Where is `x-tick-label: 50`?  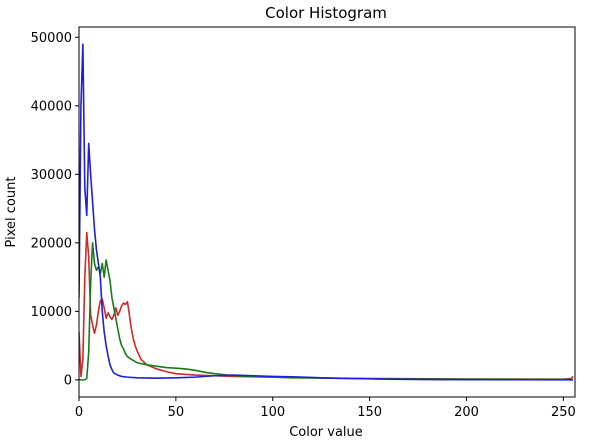 x-tick-label: 50 is located at coordinates (176, 412).